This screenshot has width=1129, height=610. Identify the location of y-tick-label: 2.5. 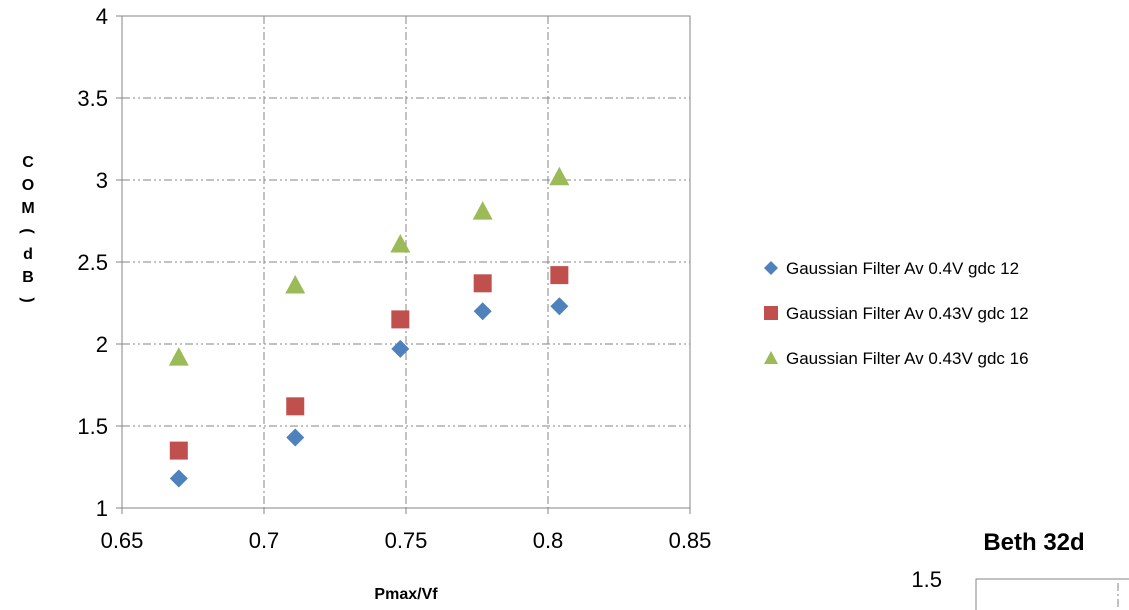
(92, 262).